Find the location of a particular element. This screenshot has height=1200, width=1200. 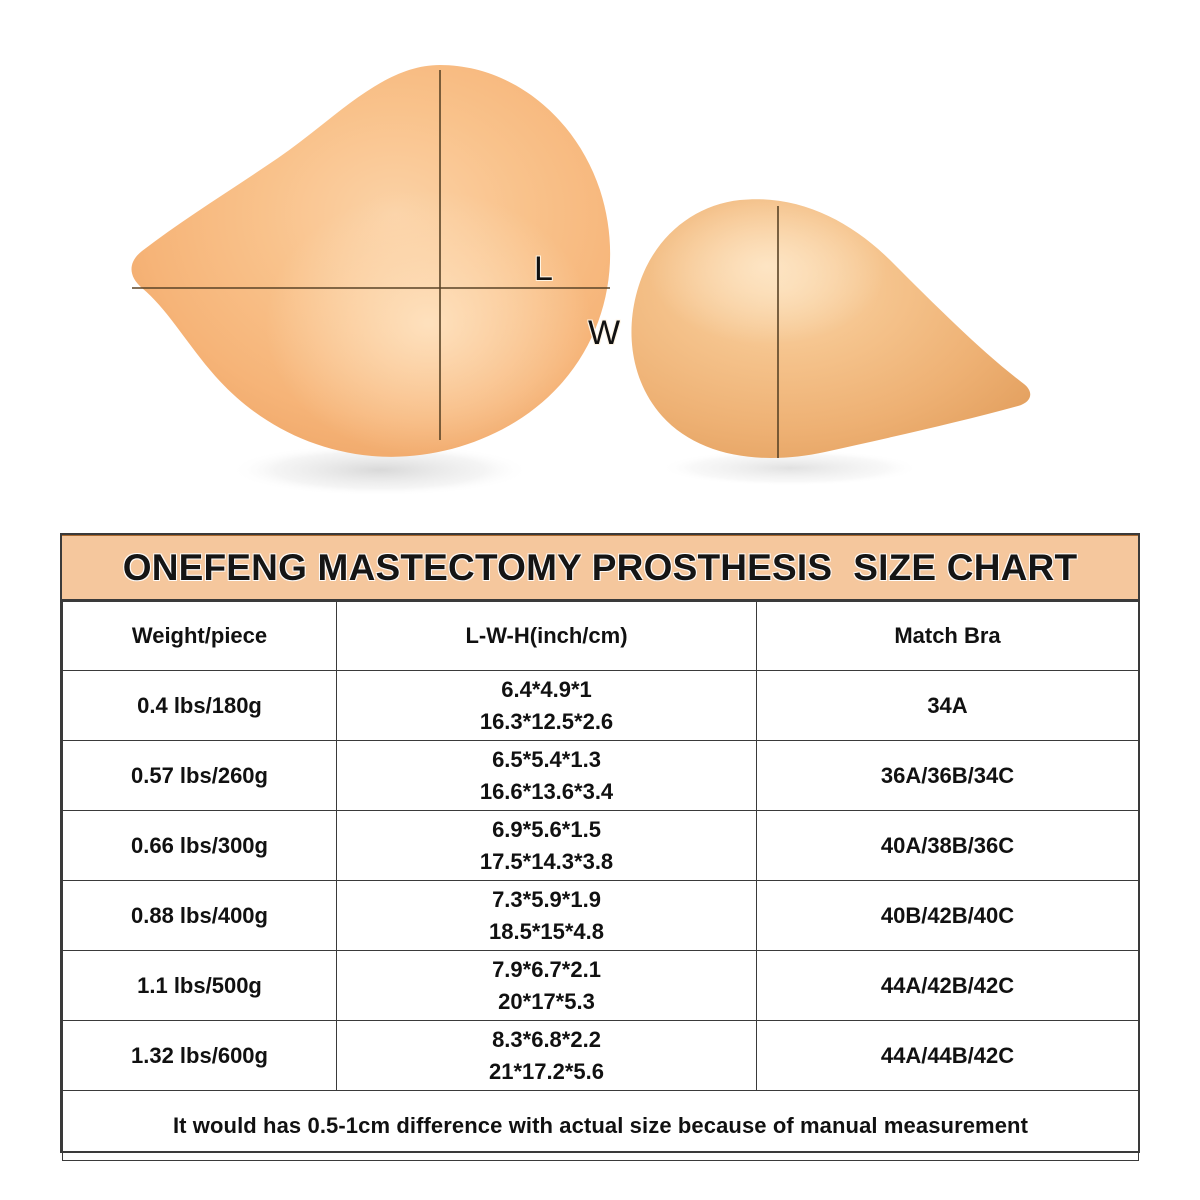

dimension-cm: 17.5*14.3*3.8 is located at coordinates (546, 861).